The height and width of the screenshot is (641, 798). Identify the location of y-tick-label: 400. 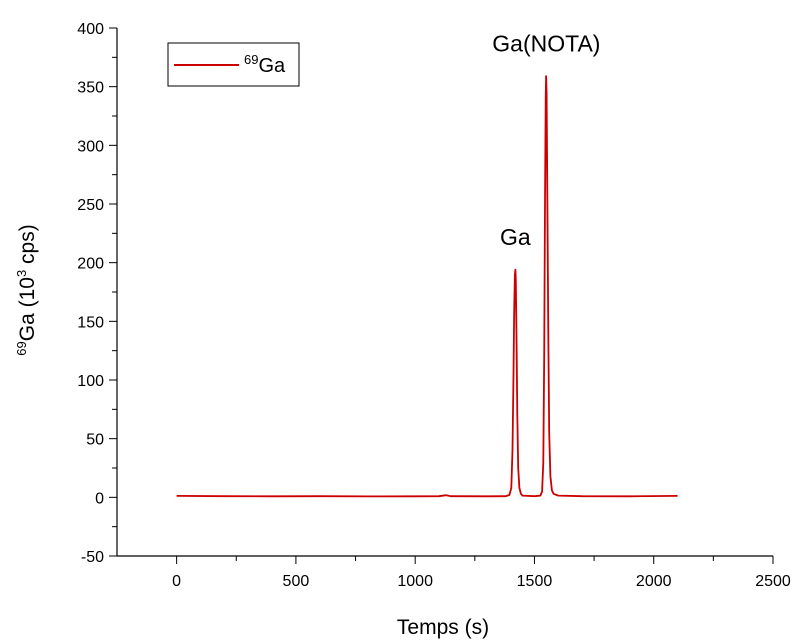
(90, 29).